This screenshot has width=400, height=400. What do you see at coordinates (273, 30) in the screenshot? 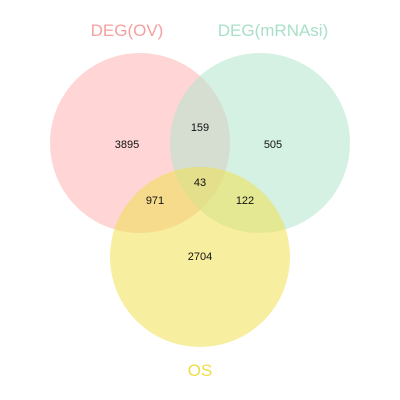
I see `set-label-deg-mrnasi: DEG(mRNAsi)` at bounding box center [273, 30].